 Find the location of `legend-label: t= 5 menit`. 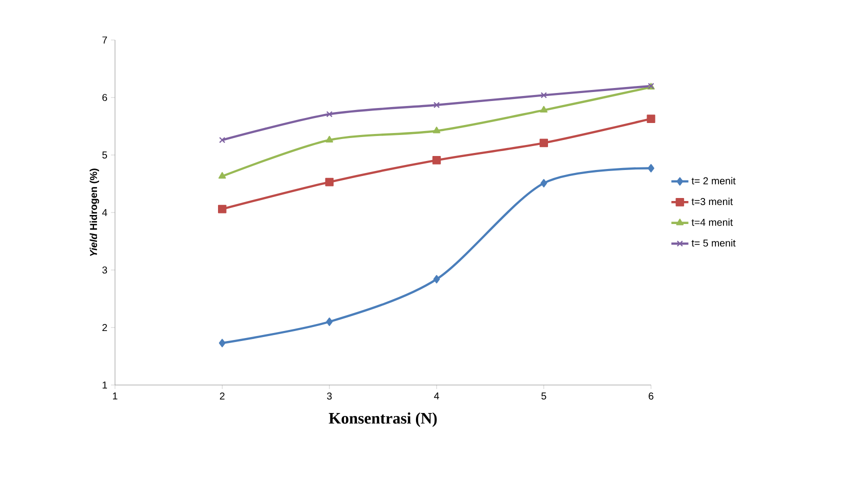

legend-label: t= 5 menit is located at coordinates (714, 243).